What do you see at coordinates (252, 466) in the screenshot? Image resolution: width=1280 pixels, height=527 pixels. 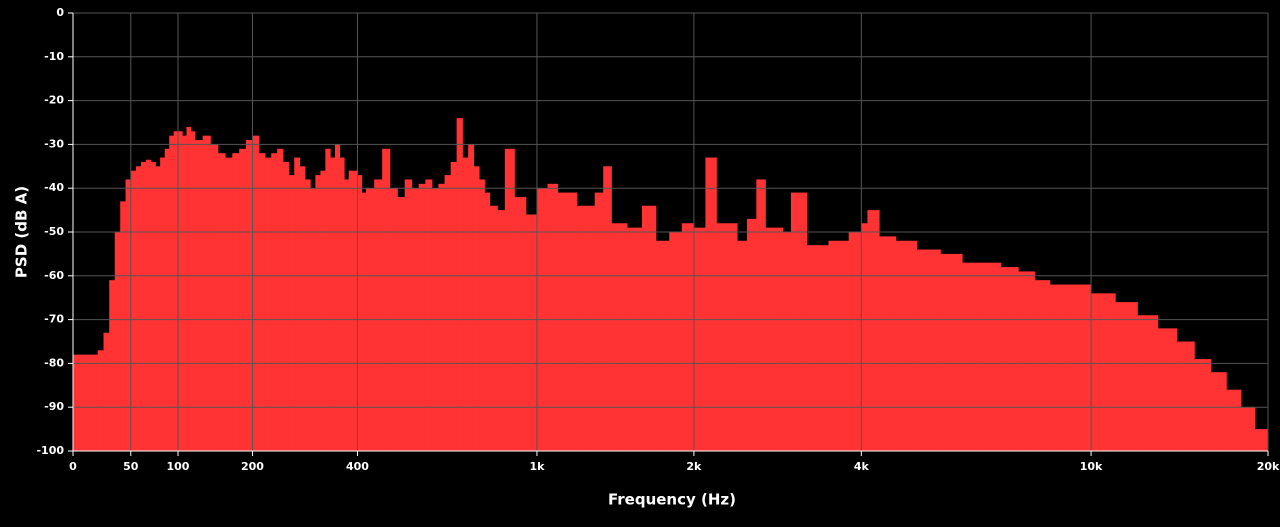 I see `x-tick-label: 200` at bounding box center [252, 466].